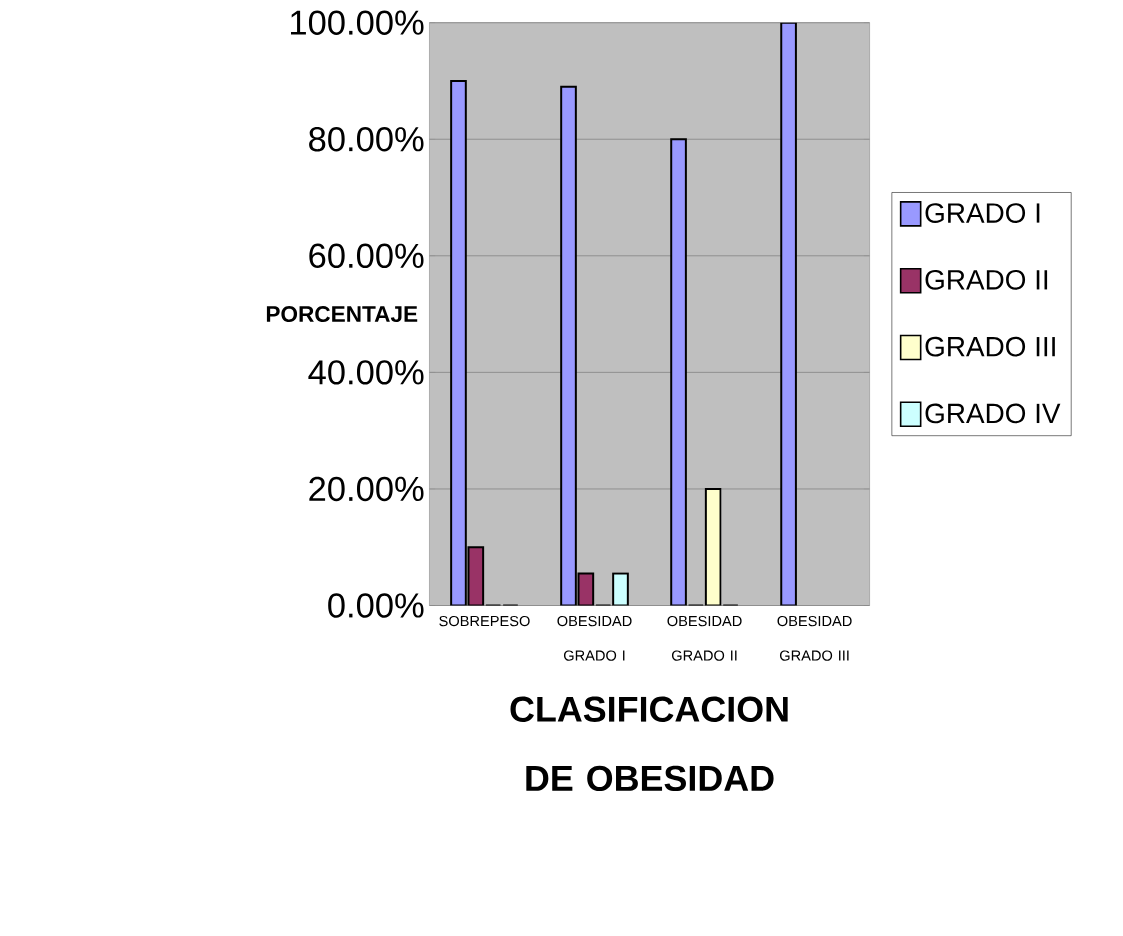 This screenshot has height=936, width=1123. Describe the element at coordinates (993, 413) in the screenshot. I see `legend-label: GRADO IV` at that location.